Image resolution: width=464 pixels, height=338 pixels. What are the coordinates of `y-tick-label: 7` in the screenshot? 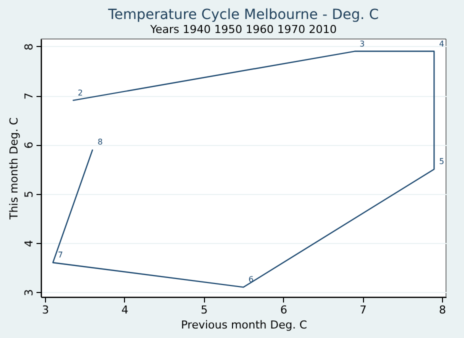 It's located at (29, 96).